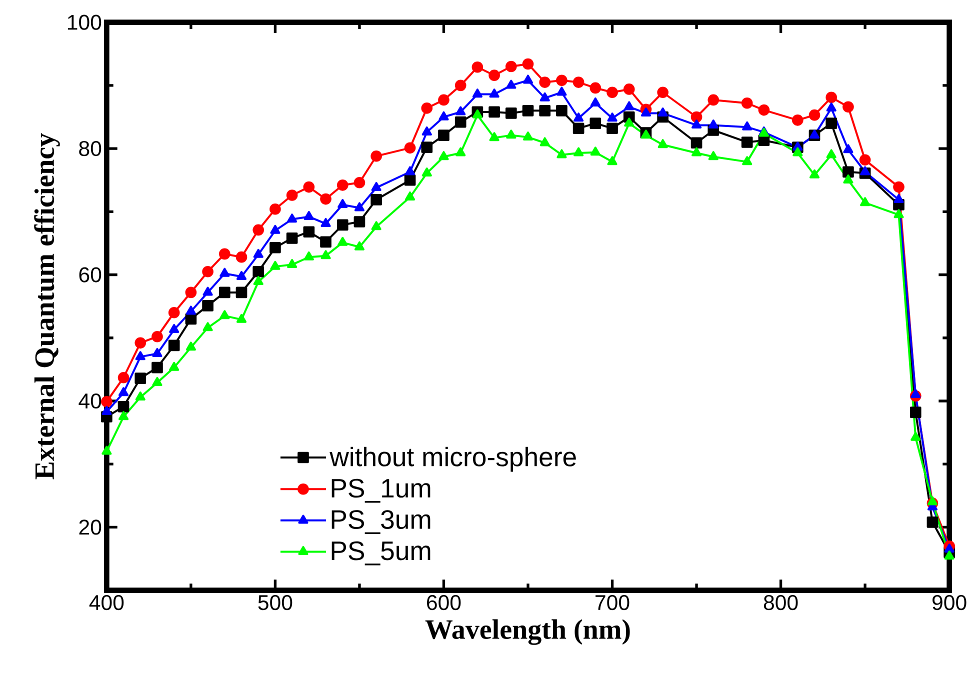 The image size is (975, 685). Describe the element at coordinates (527, 632) in the screenshot. I see `x-axis-title: Wavelength (nm)` at that location.